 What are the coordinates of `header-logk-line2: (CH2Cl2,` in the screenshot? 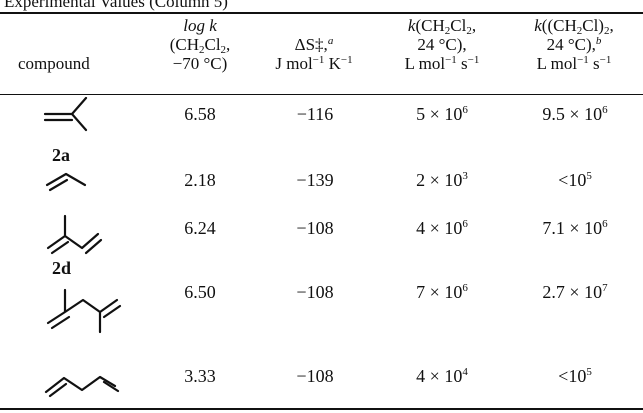 It's located at (200, 45).